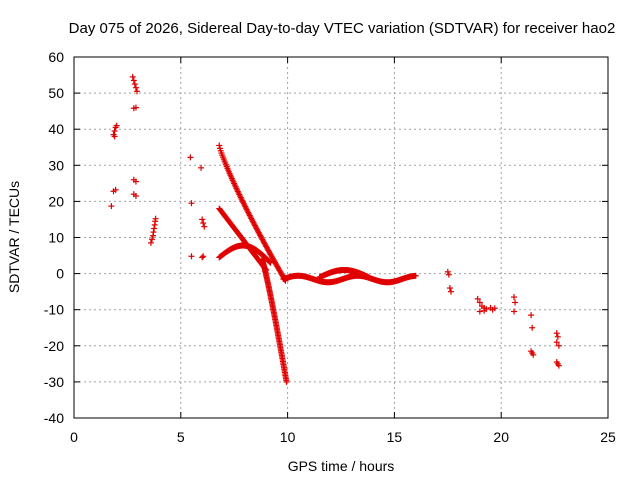 This screenshot has height=480, width=640. I want to click on y-tick-label: -20, so click(54, 346).